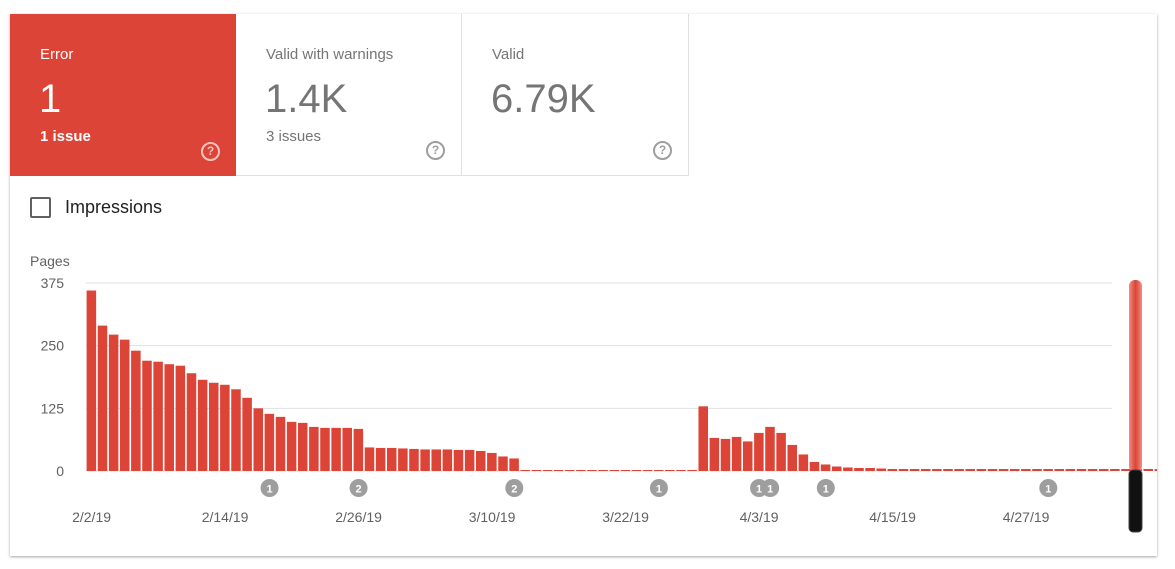 This screenshot has height=569, width=1175. Describe the element at coordinates (57, 54) in the screenshot. I see `tile-error-label: Error` at that location.